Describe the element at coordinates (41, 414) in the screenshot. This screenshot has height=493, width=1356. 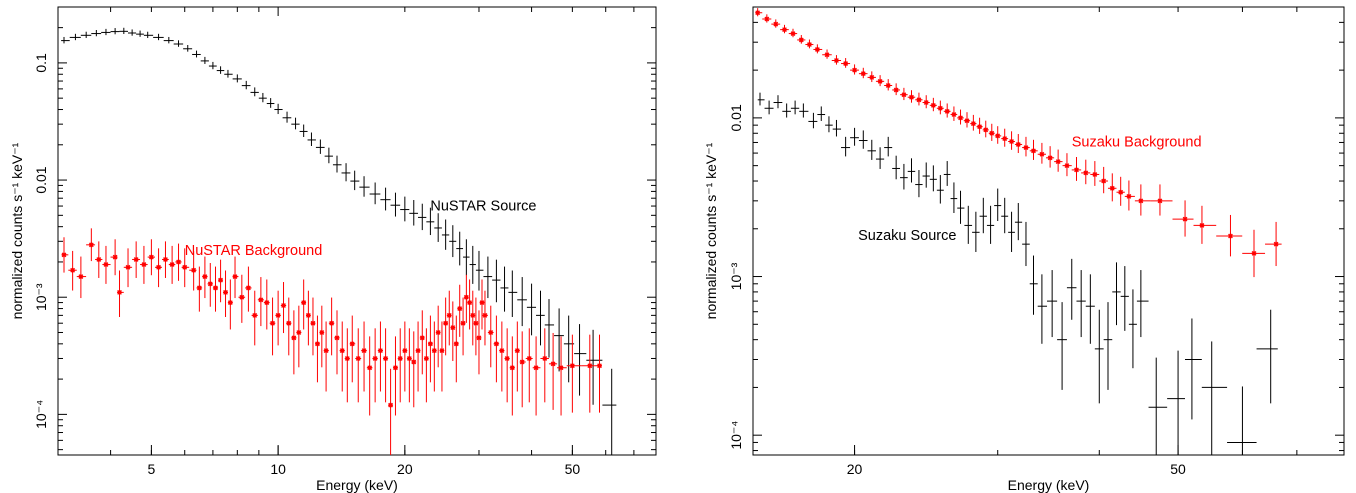
I see `y-tick-label: 10⁻⁴` at that location.